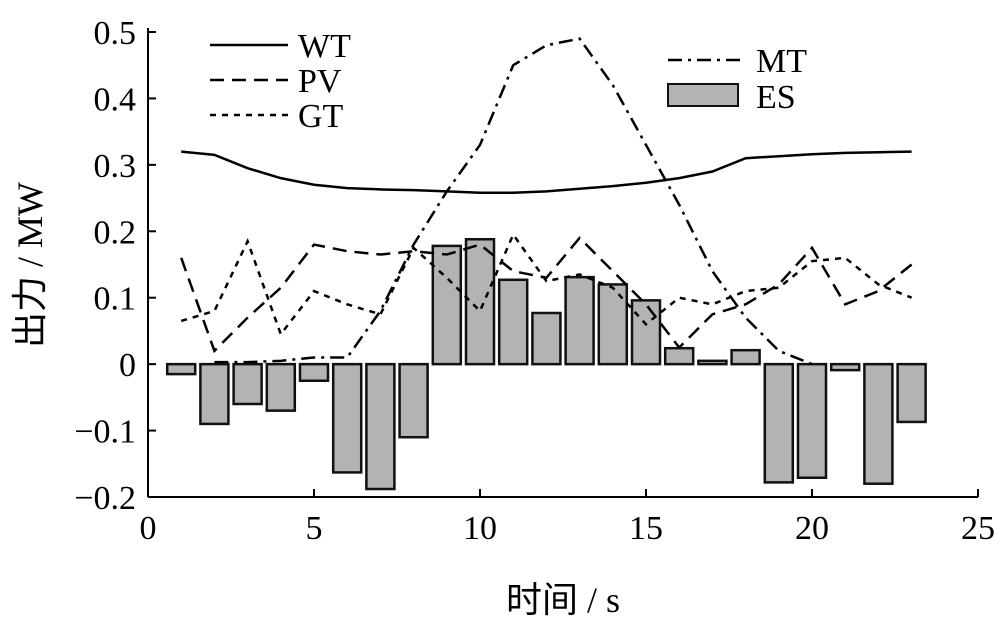  What do you see at coordinates (480, 528) in the screenshot?
I see `x-tick-label: 10` at bounding box center [480, 528].